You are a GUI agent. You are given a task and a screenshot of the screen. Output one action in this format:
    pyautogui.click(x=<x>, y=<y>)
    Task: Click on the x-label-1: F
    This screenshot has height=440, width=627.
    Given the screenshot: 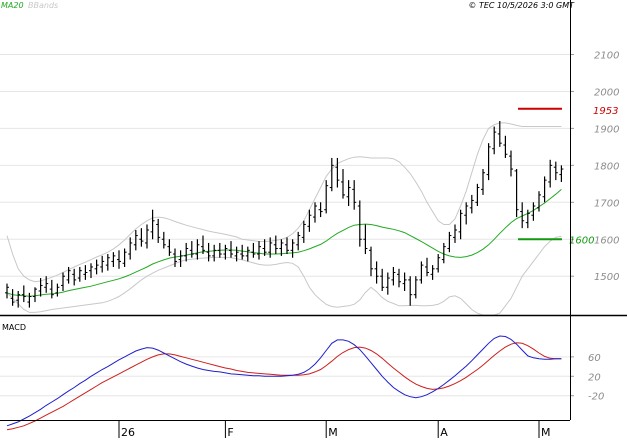 What is the action you would take?
    pyautogui.click(x=230, y=432)
    